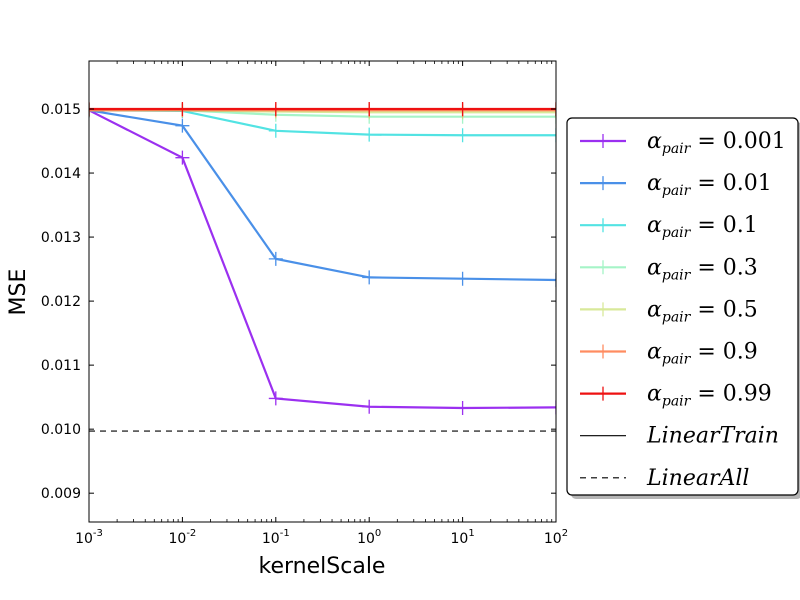 The height and width of the screenshot is (600, 800). Describe the element at coordinates (18, 292) in the screenshot. I see `y-axis-title: MSE` at that location.